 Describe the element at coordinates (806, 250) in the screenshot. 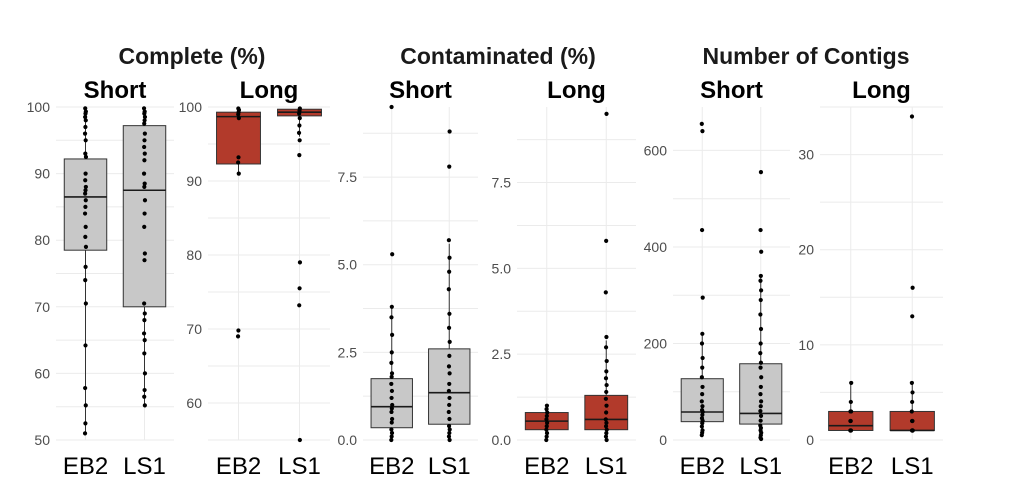

I see `y-tick-label: 20` at that location.